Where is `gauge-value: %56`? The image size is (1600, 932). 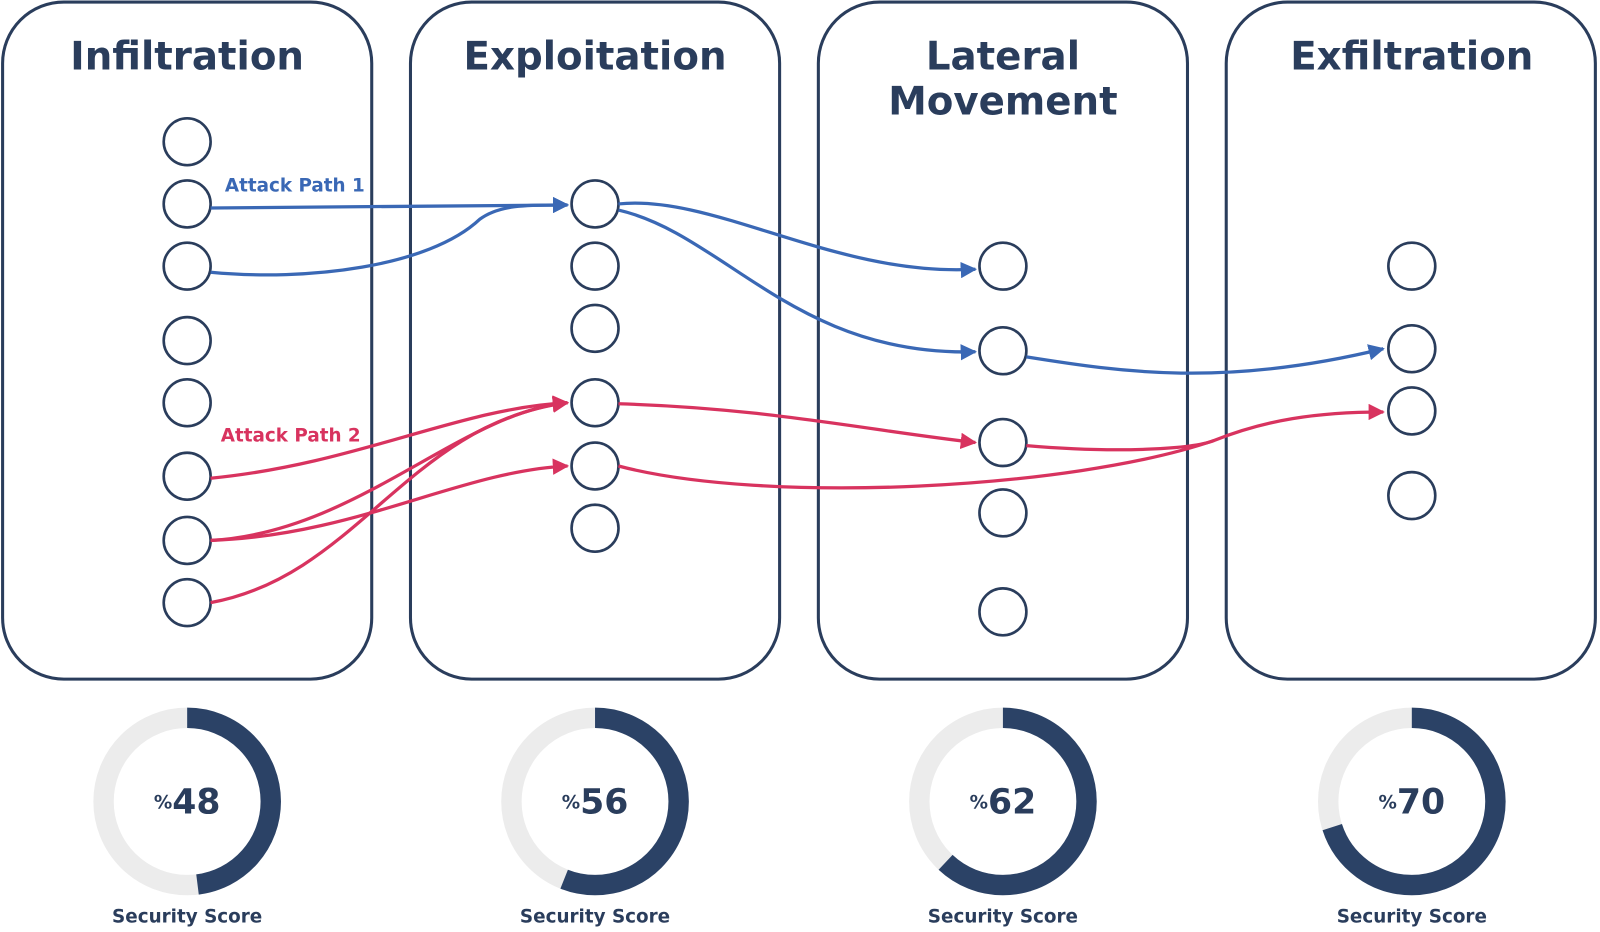 gauge-value: %56 is located at coordinates (595, 803).